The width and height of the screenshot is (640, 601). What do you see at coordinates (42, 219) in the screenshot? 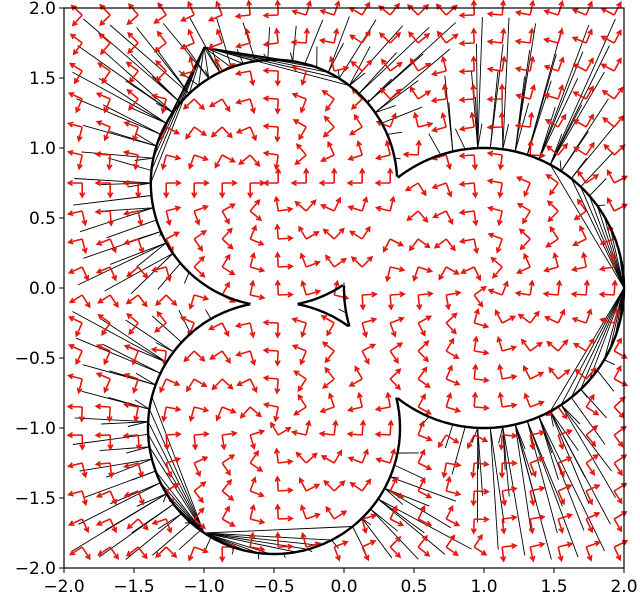
I see `y-tick-label: 0.5` at bounding box center [42, 219].